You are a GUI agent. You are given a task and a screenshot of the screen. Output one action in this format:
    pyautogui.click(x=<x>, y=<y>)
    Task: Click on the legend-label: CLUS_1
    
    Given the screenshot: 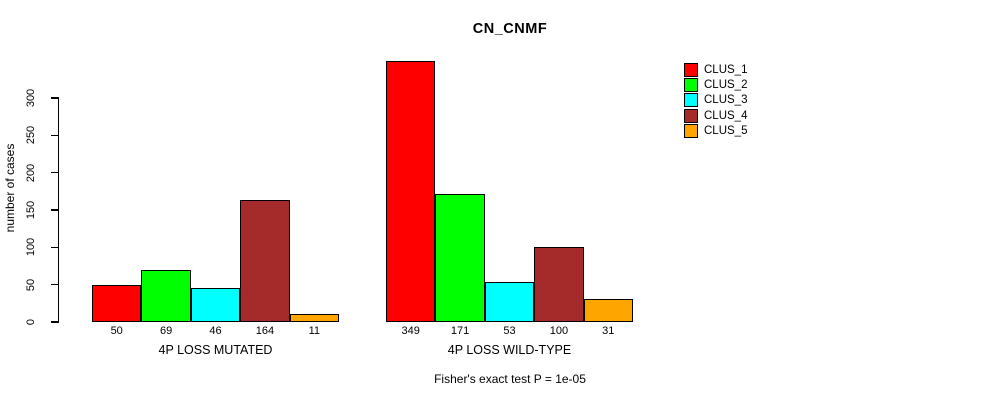 What is the action you would take?
    pyautogui.click(x=726, y=69)
    